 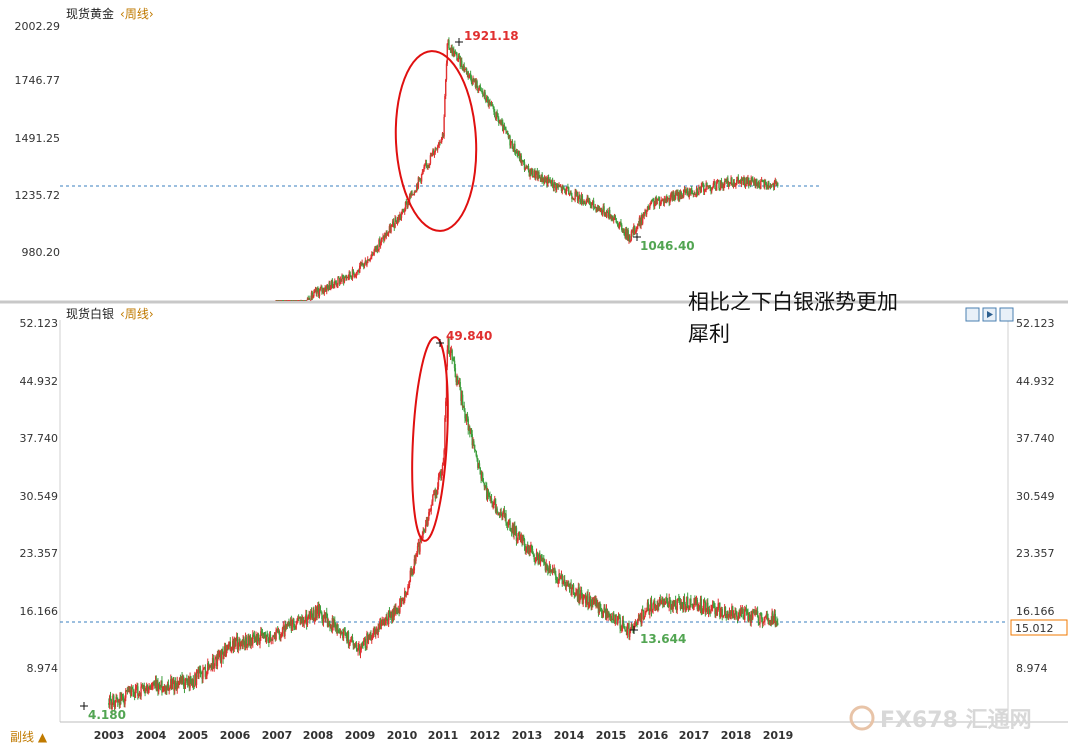 I want to click on gold-highlight-circle, so click(x=436, y=141).